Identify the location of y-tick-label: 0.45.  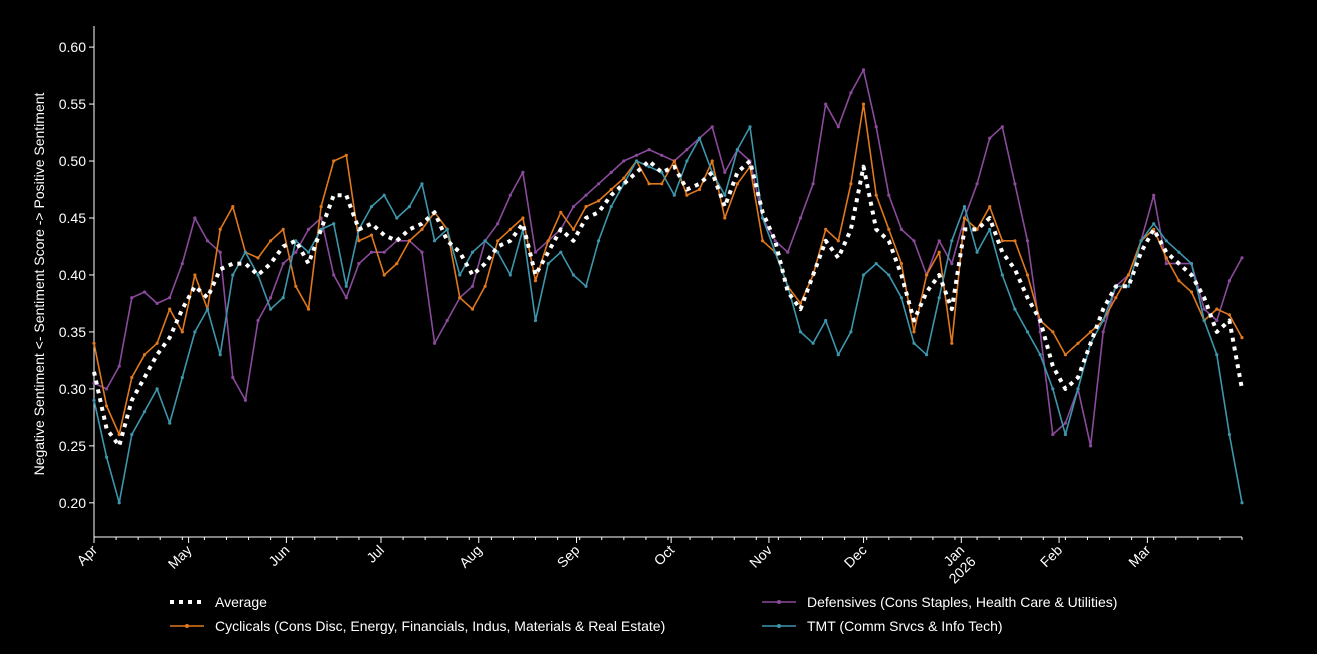
(72, 218).